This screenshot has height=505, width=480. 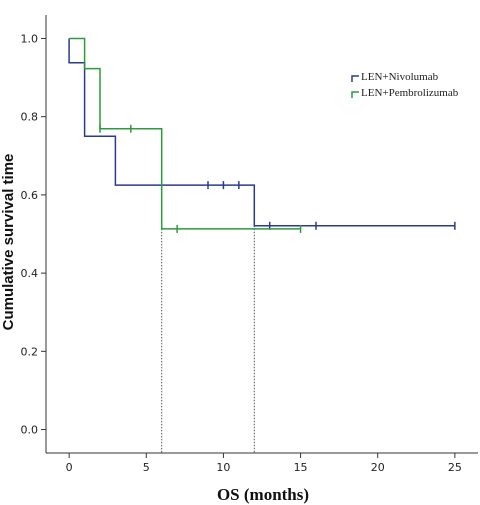 I want to click on y-tick-label: 0.6, so click(x=30, y=195).